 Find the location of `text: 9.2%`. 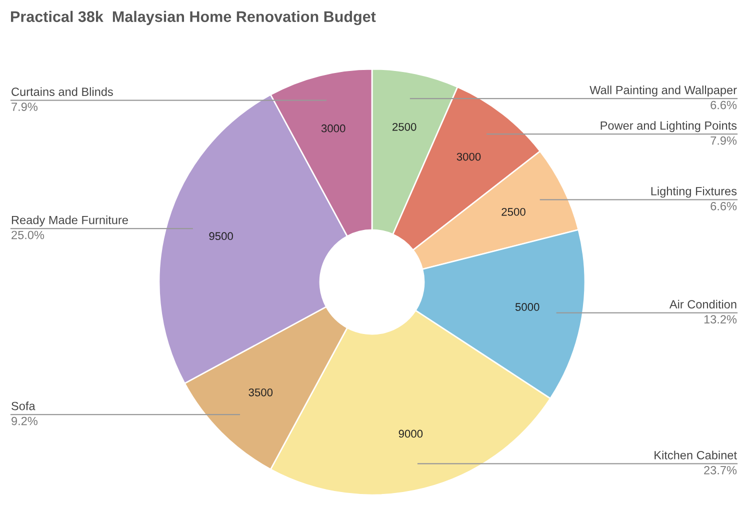

text: 9.2% is located at coordinates (25, 421).